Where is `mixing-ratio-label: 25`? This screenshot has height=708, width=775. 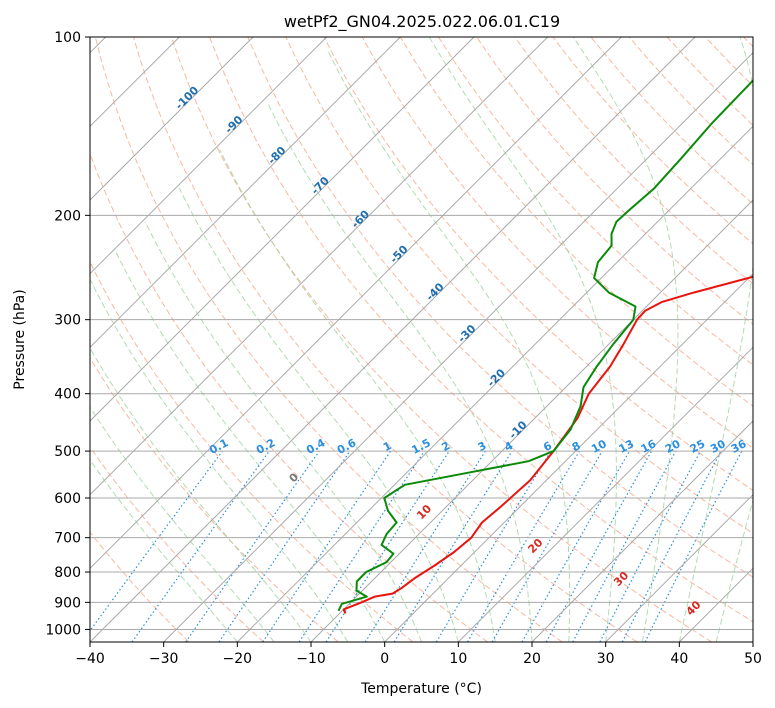 mixing-ratio-label: 25 is located at coordinates (698, 446).